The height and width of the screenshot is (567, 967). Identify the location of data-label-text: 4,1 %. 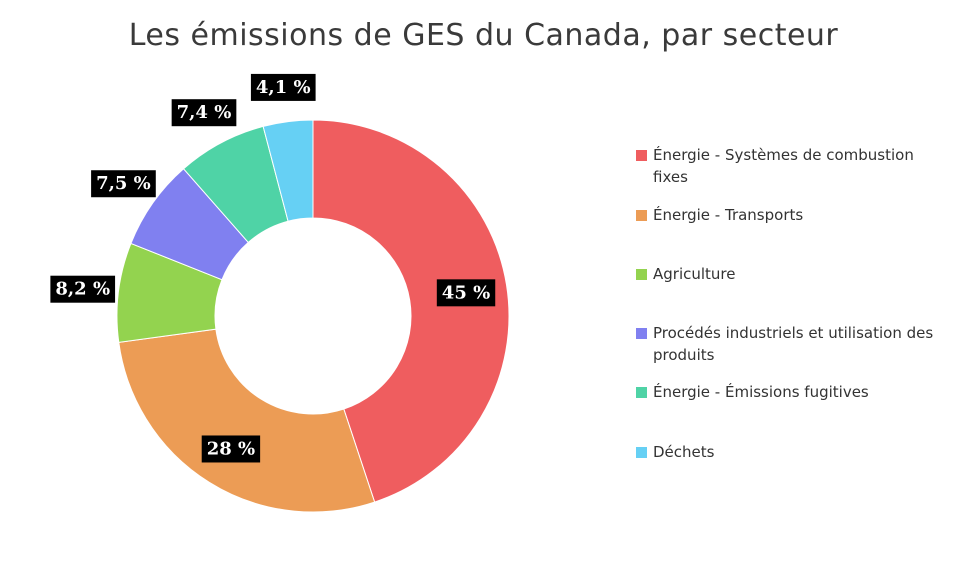
(283, 87).